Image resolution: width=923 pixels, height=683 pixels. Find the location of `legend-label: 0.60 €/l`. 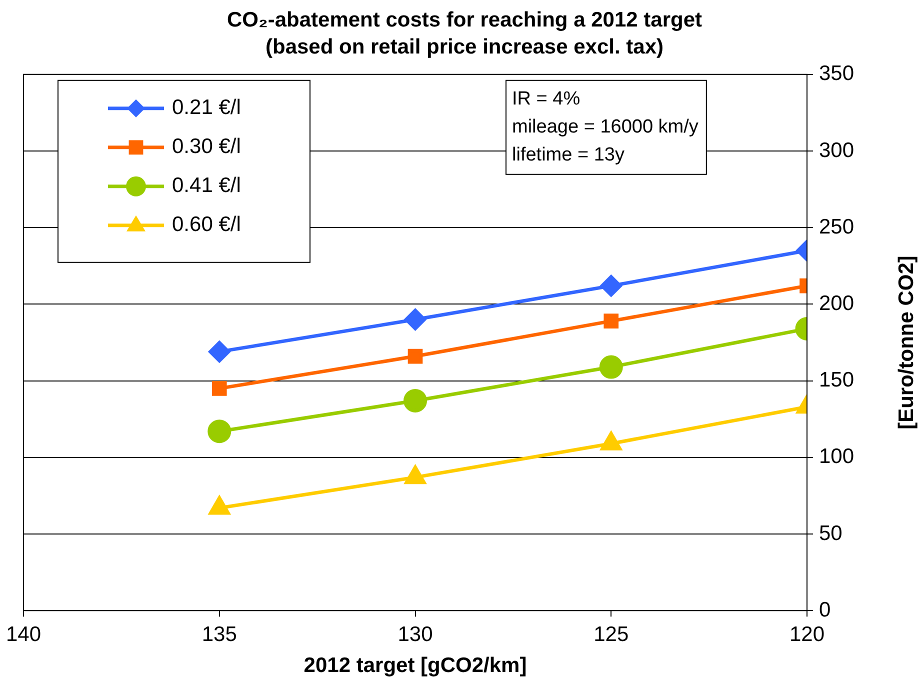

legend-label: 0.60 €/l is located at coordinates (206, 224).